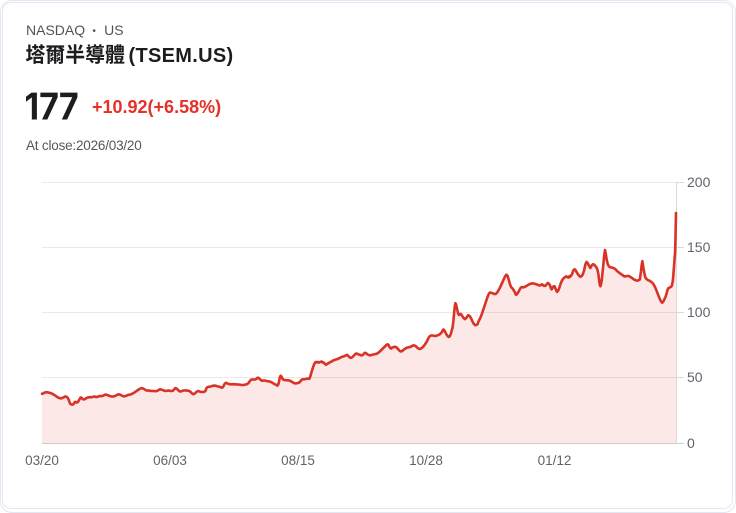 The height and width of the screenshot is (513, 736). Describe the element at coordinates (695, 377) in the screenshot. I see `svg-text: 50` at that location.